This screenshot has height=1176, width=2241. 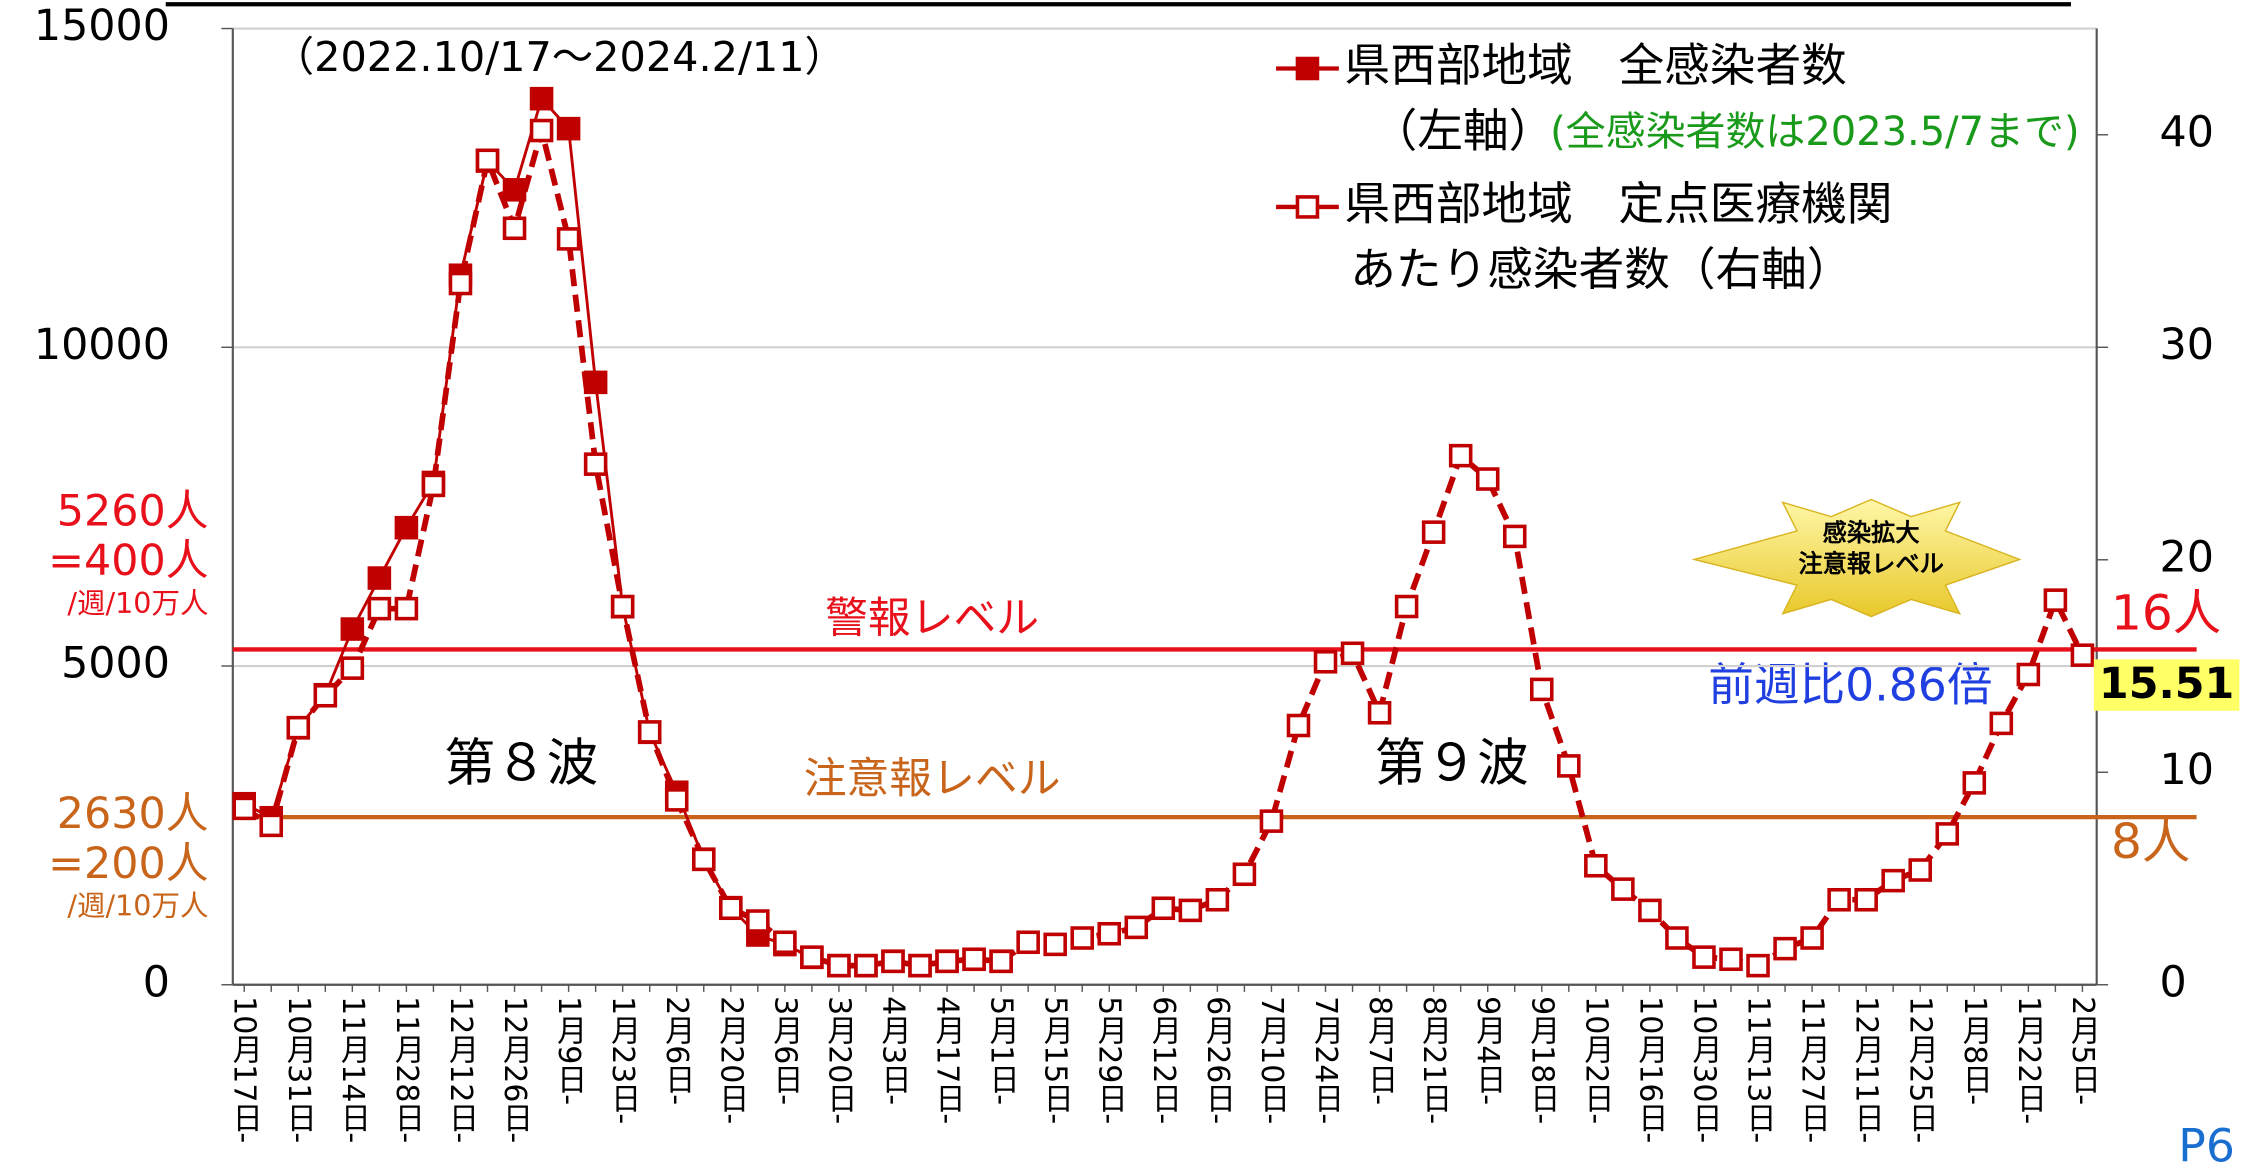 I want to click on x-tick-label: 2月20日-, so click(x=731, y=1060).